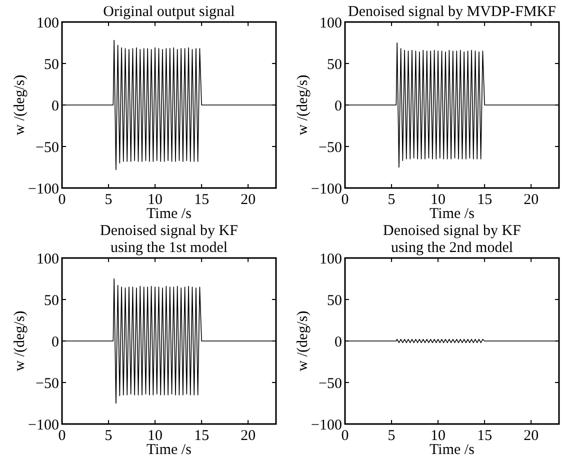  What do you see at coordinates (169, 12) in the screenshot?
I see `chart-title: Original output signal` at bounding box center [169, 12].